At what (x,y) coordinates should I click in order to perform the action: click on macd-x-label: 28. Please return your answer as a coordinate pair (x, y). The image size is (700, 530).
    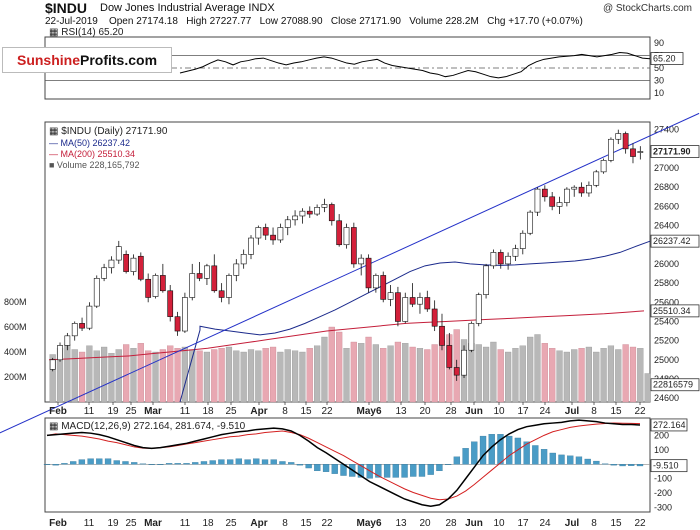
    Looking at the image, I should click on (451, 523).